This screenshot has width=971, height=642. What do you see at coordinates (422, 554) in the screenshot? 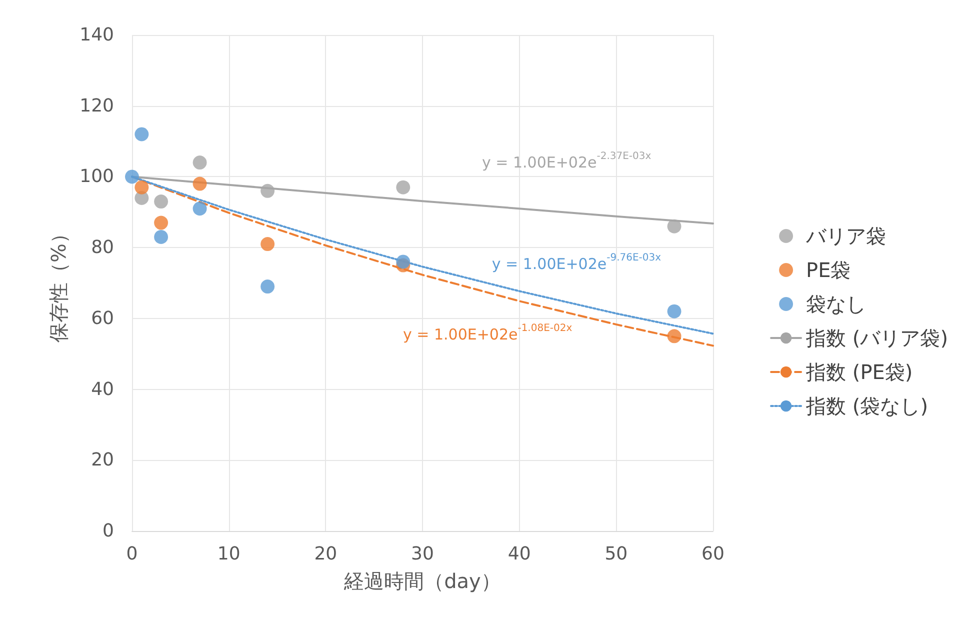
I see `x-tick-label: 30` at bounding box center [422, 554].